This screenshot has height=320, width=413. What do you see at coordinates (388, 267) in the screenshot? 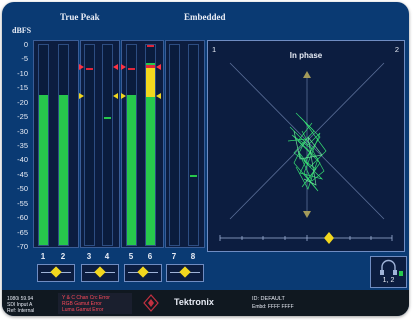
I see `headphones-icon` at bounding box center [388, 267].